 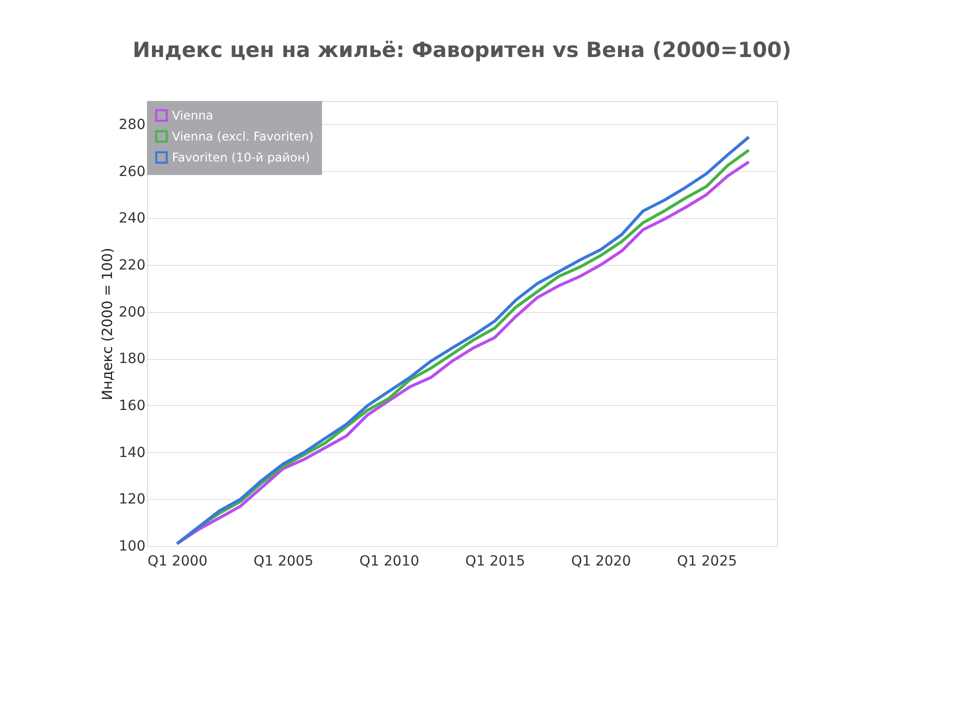 What do you see at coordinates (389, 562) in the screenshot?
I see `x-tick-label: Q1 2010` at bounding box center [389, 562].